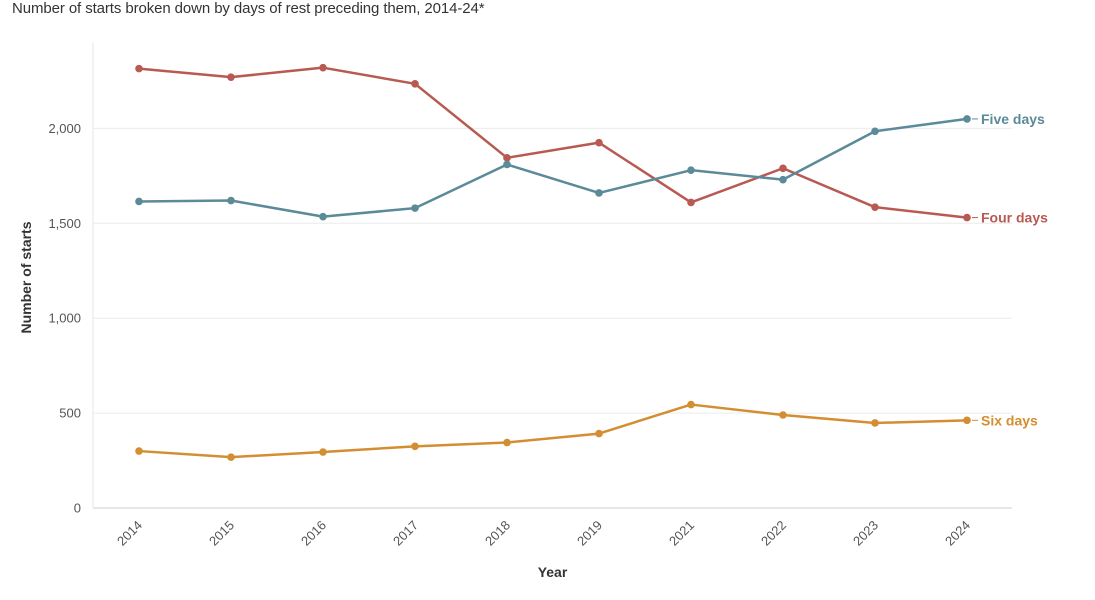 Image resolution: width=1095 pixels, height=600 pixels. I want to click on series-line-five-days, so click(553, 167).